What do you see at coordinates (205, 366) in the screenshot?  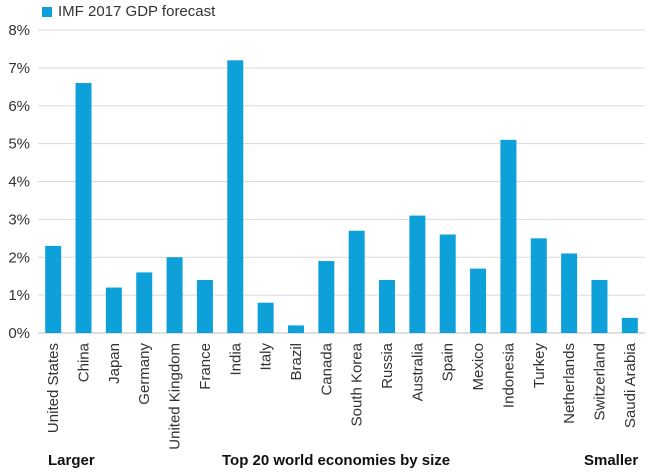 I see `x-tick-label: France` at bounding box center [205, 366].